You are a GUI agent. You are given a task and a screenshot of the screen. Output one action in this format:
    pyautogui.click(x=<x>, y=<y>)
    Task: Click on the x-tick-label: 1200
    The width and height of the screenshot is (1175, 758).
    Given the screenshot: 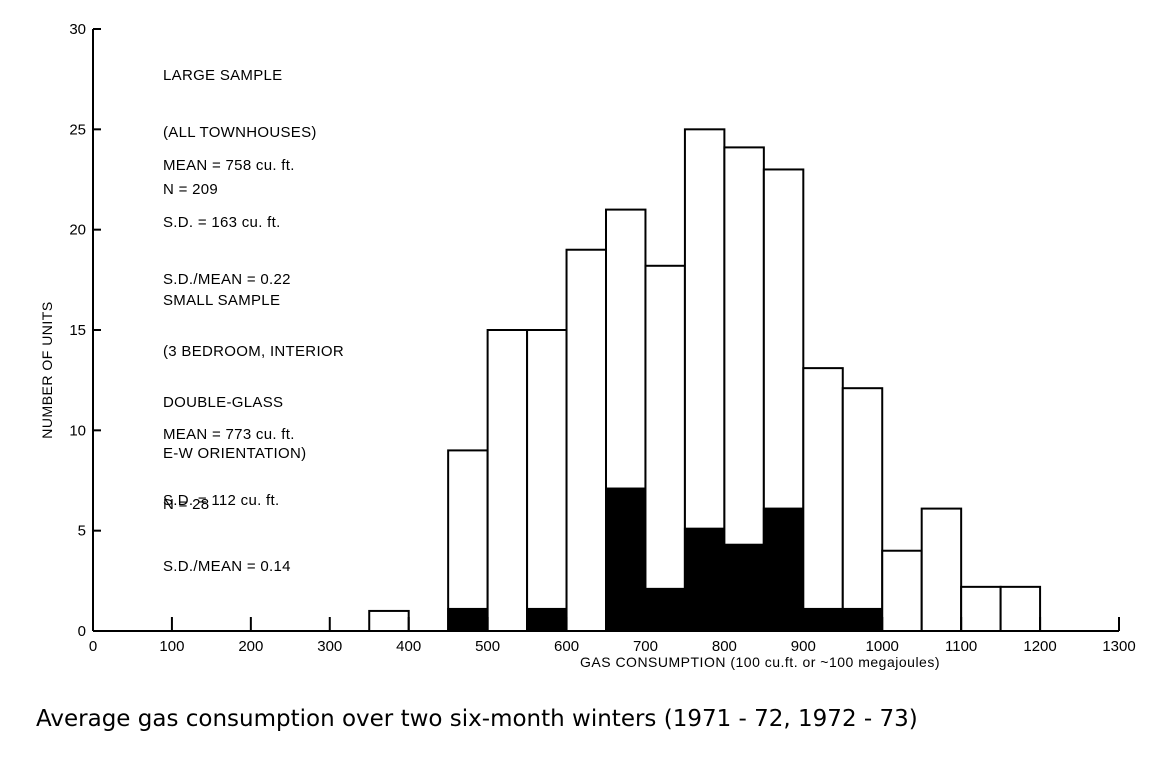 What is the action you would take?
    pyautogui.click(x=1039, y=646)
    